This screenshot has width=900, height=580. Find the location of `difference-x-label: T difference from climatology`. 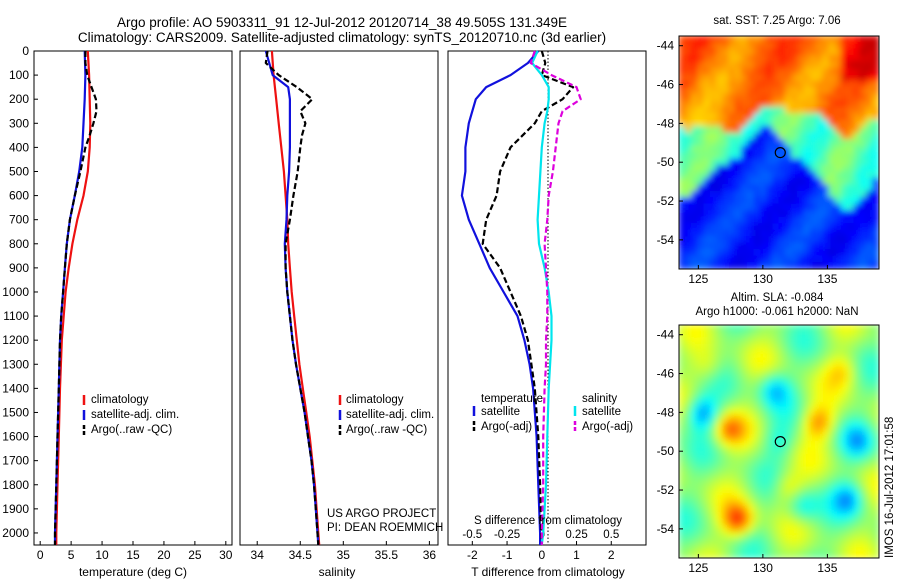

difference-x-label: T difference from climatology is located at coordinates (548, 572).